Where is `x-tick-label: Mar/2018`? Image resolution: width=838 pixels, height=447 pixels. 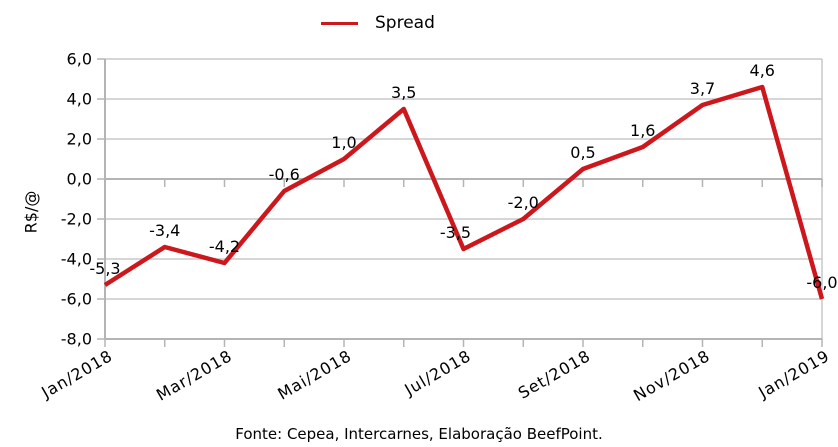 x-tick-label: Mar/2018 is located at coordinates (194, 375).